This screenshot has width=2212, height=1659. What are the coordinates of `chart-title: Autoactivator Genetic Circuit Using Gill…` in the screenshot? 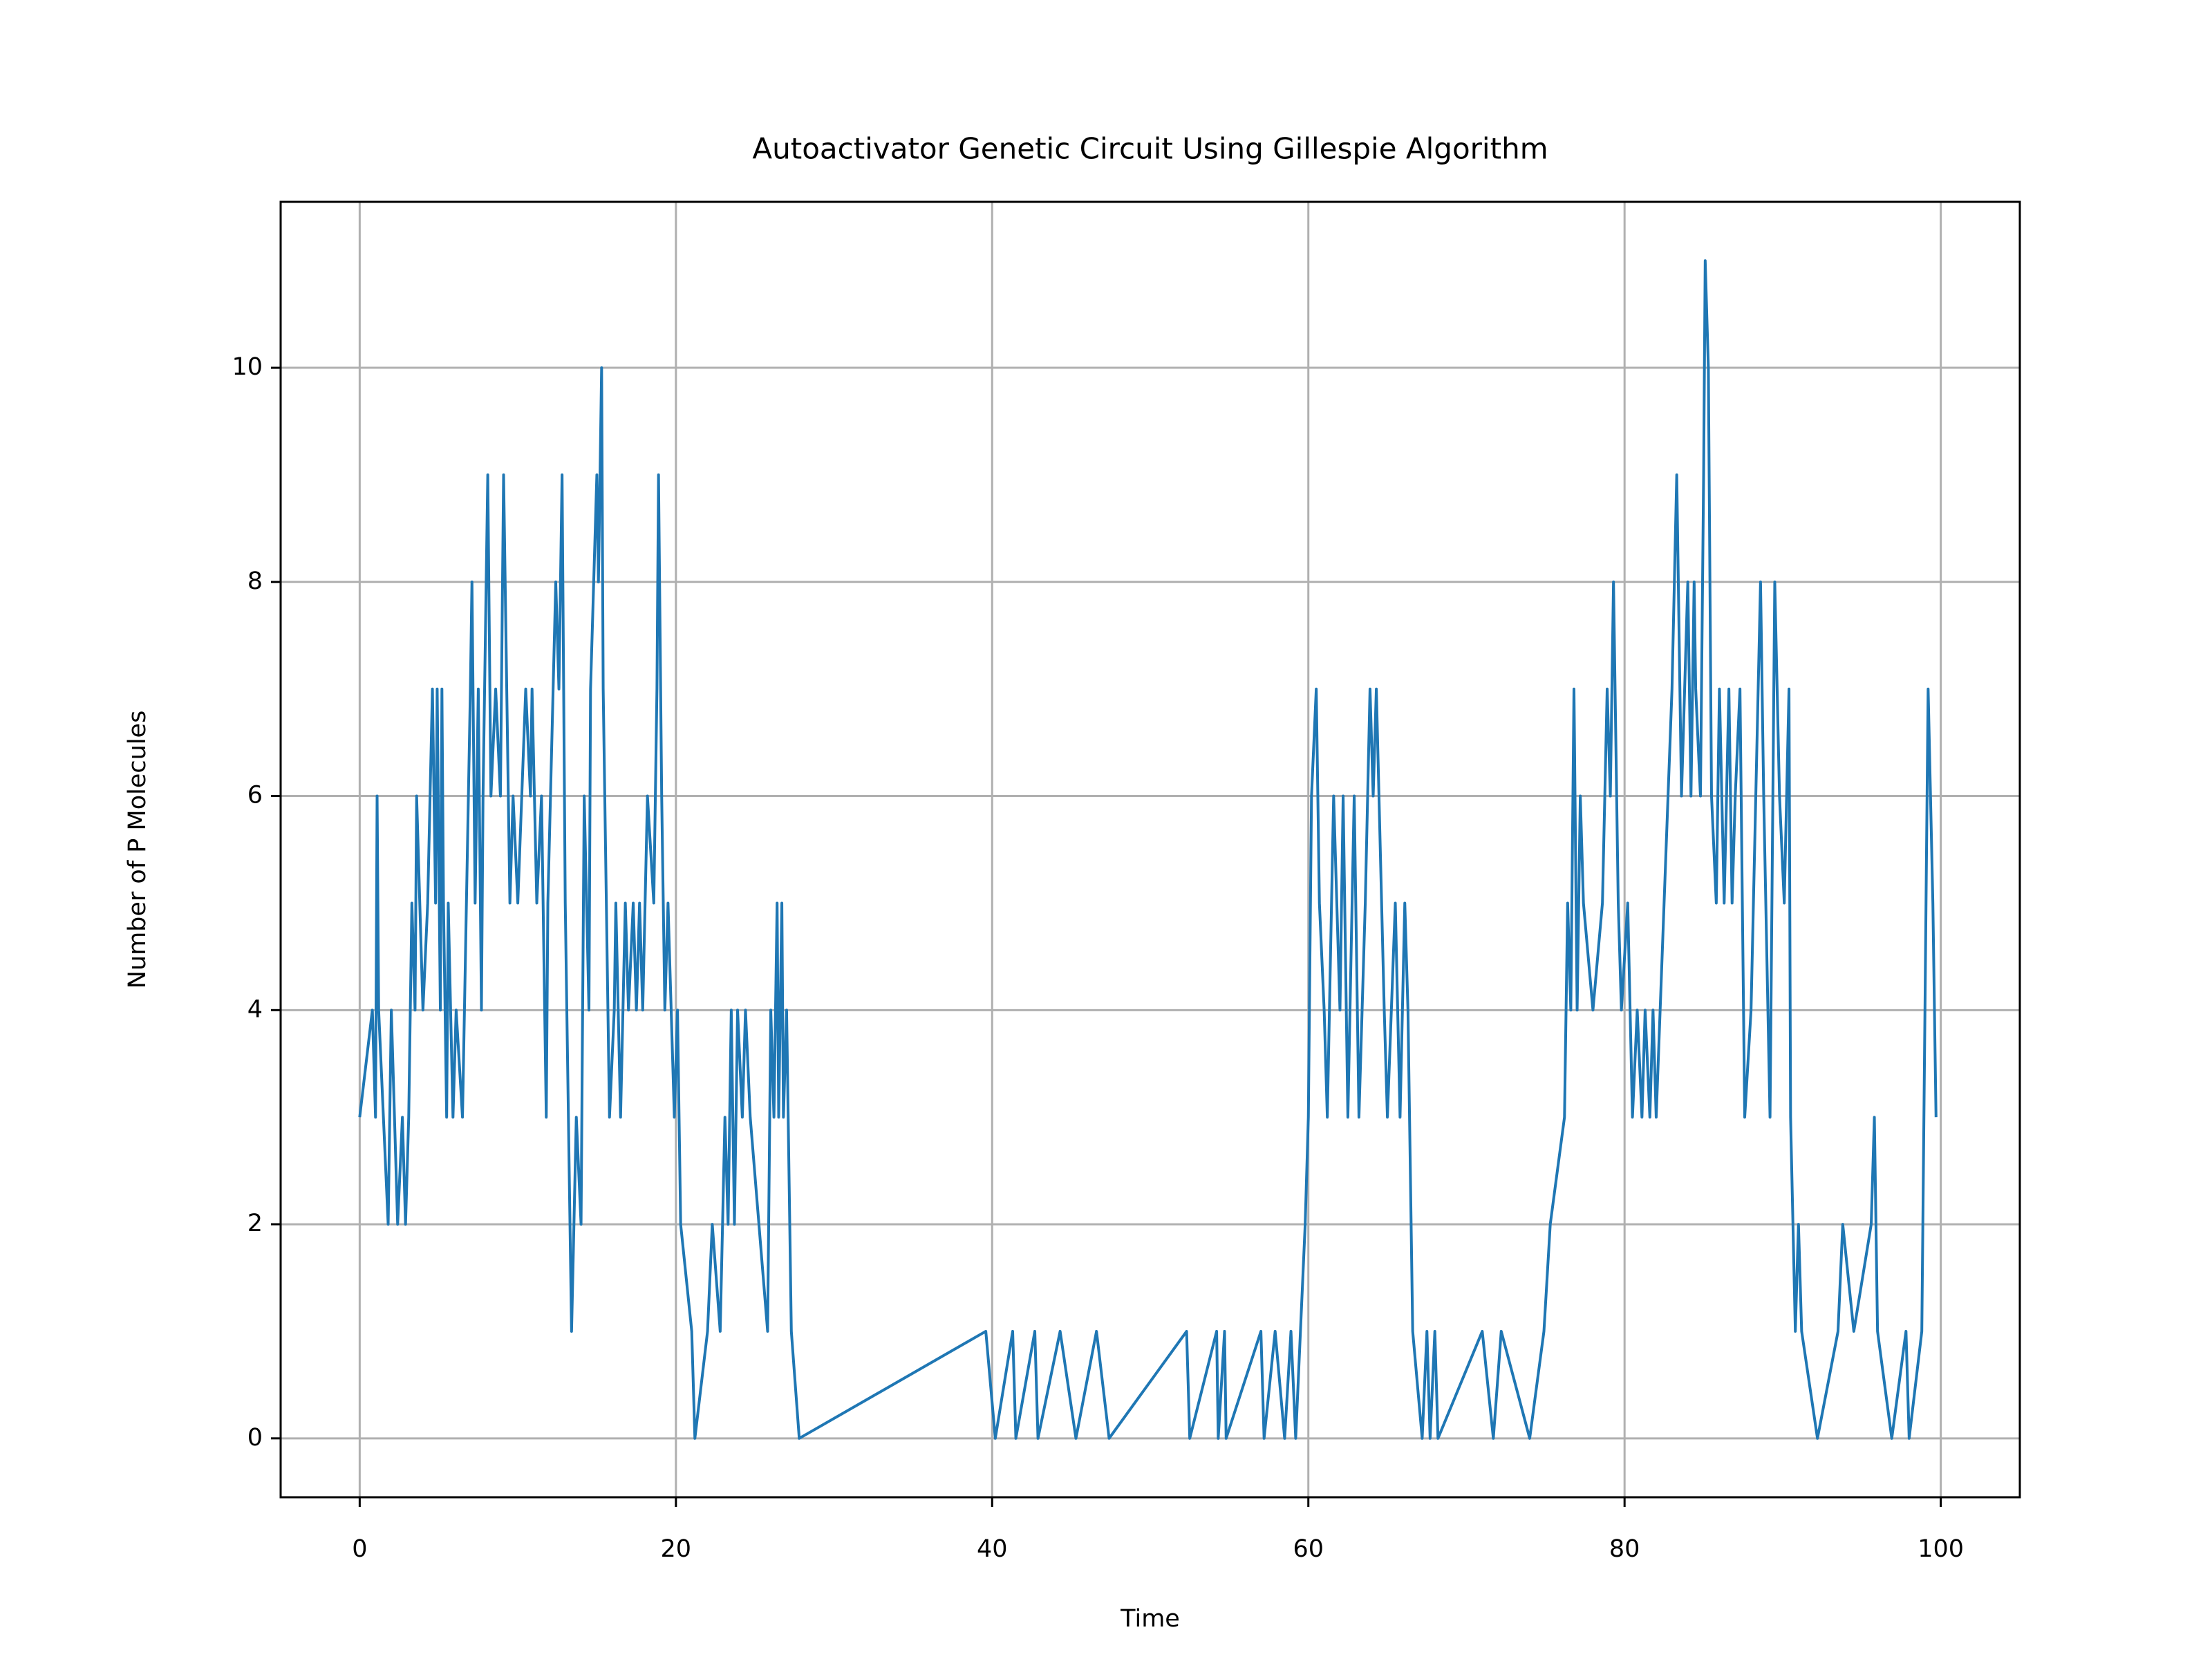 It's located at (1150, 149).